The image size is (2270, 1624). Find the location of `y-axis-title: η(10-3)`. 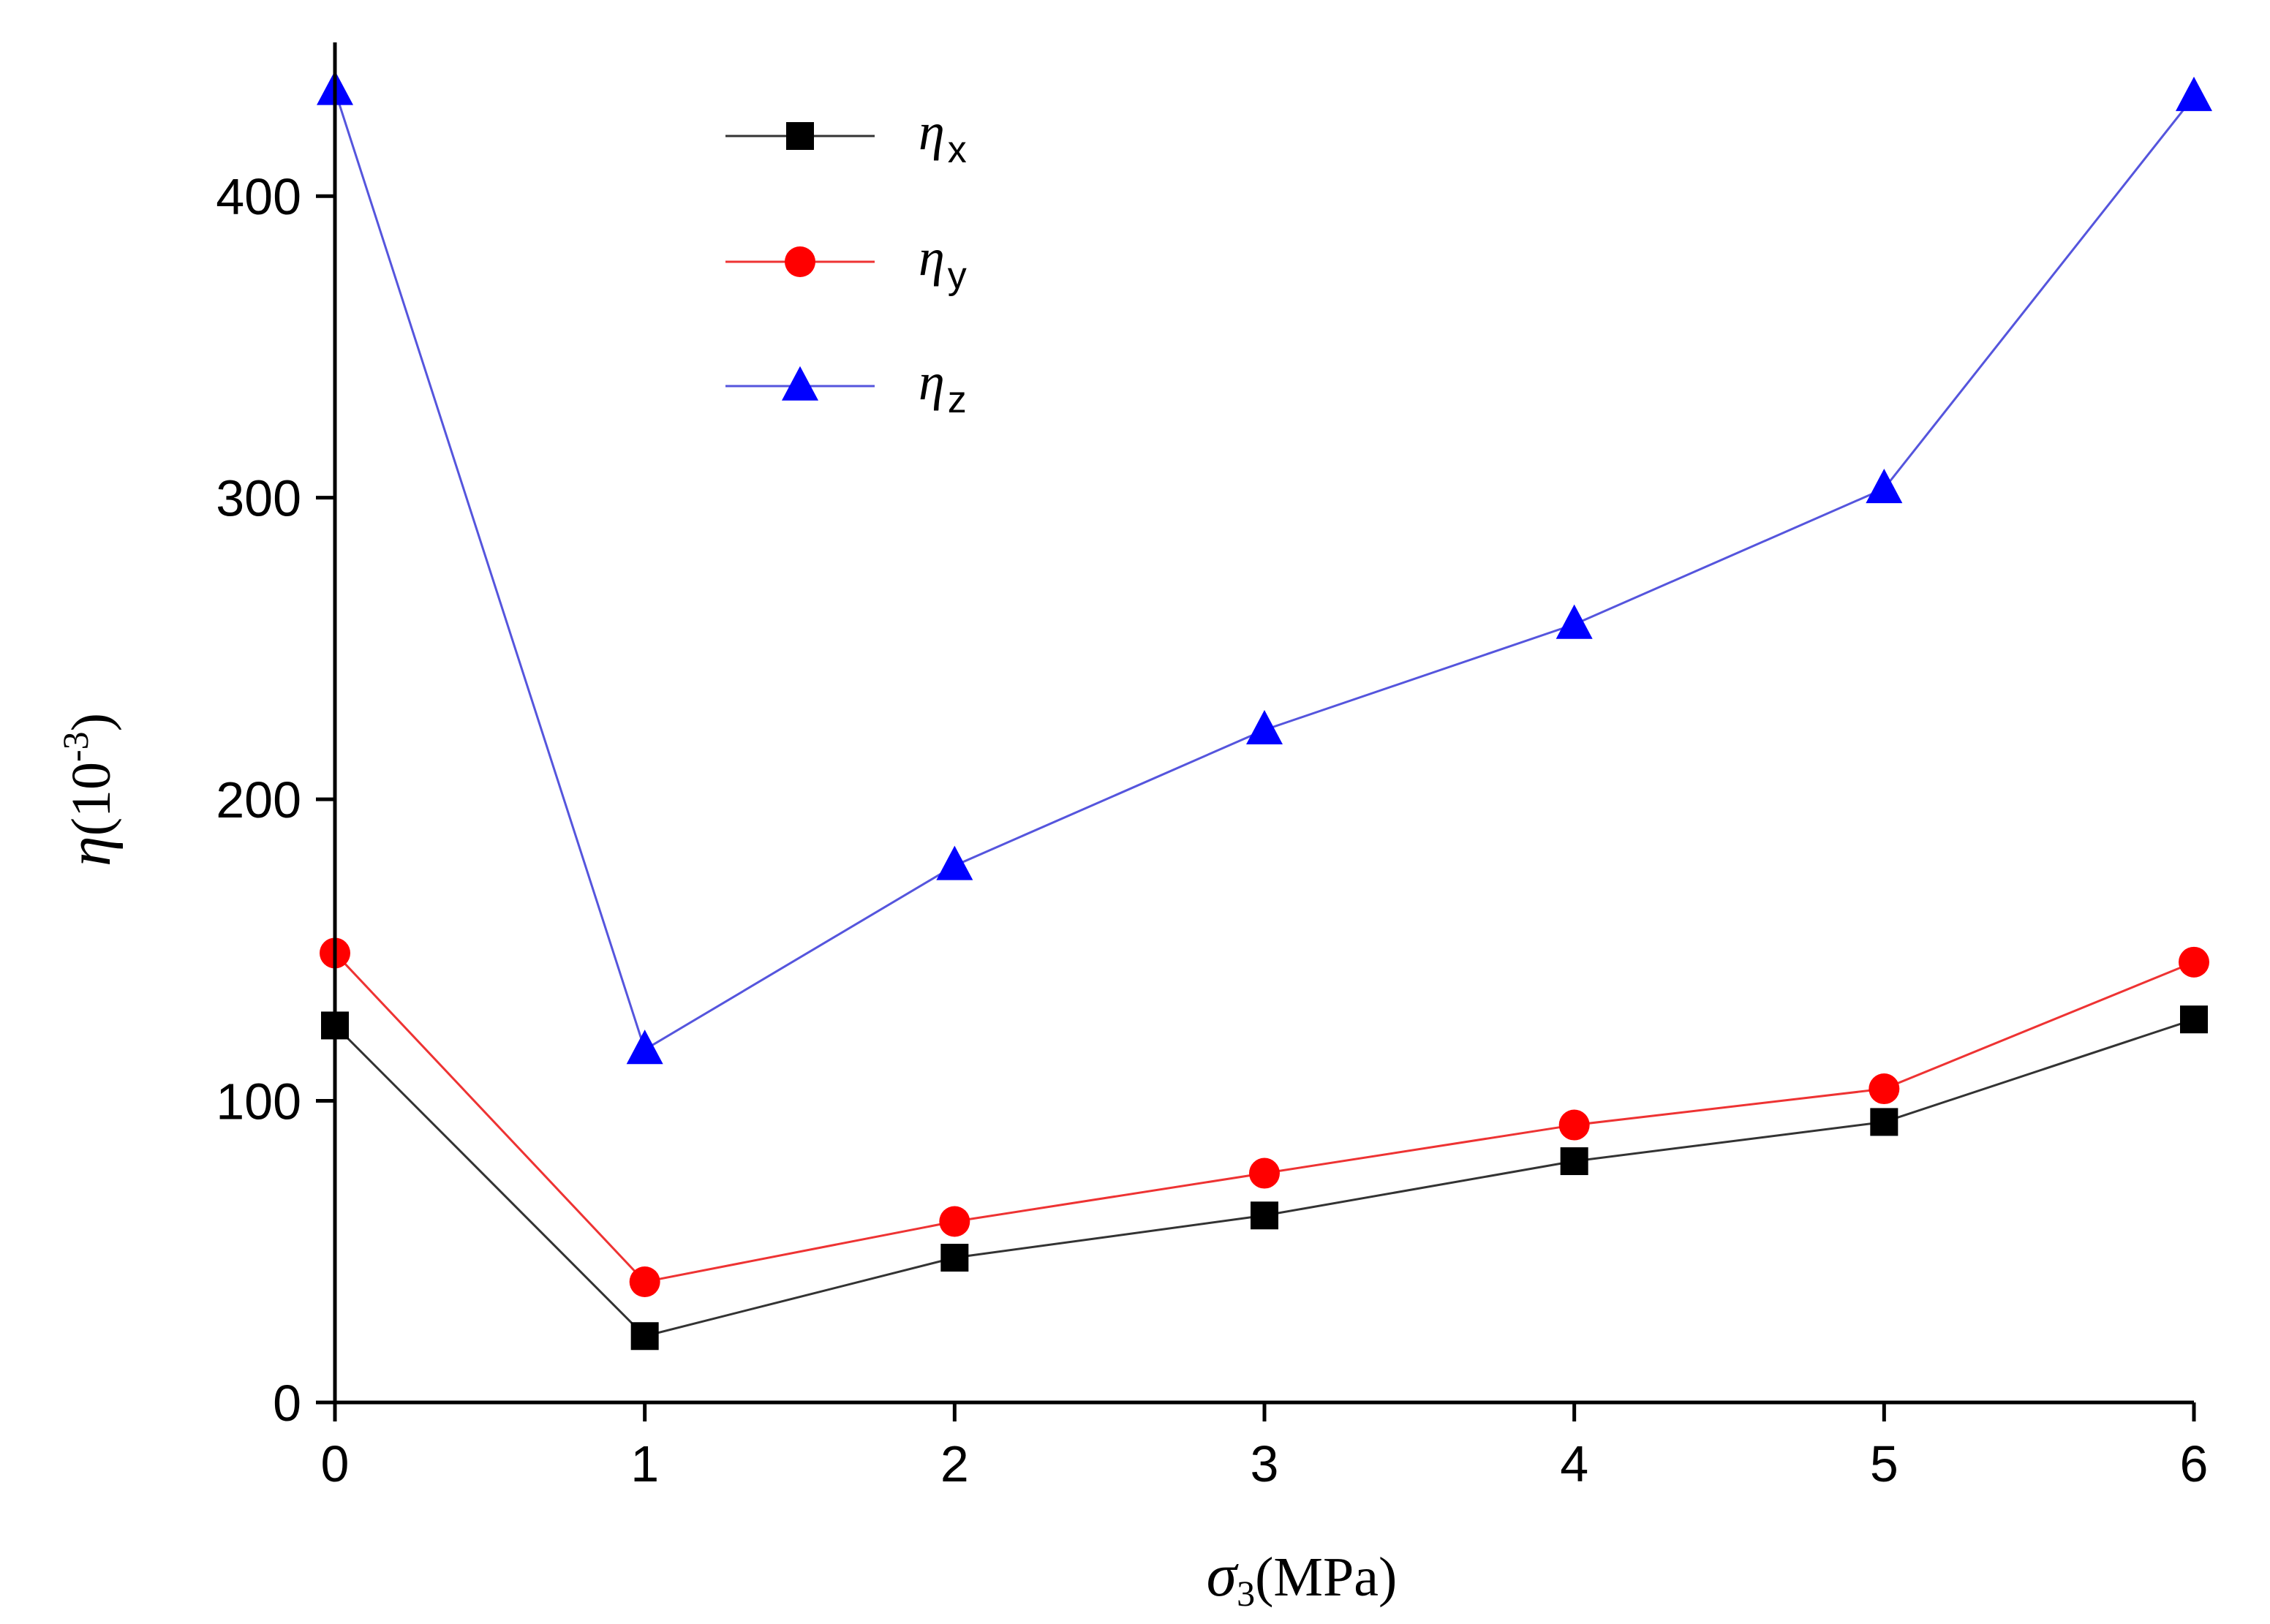

y-axis-title: η(10-3) is located at coordinates (89, 789).